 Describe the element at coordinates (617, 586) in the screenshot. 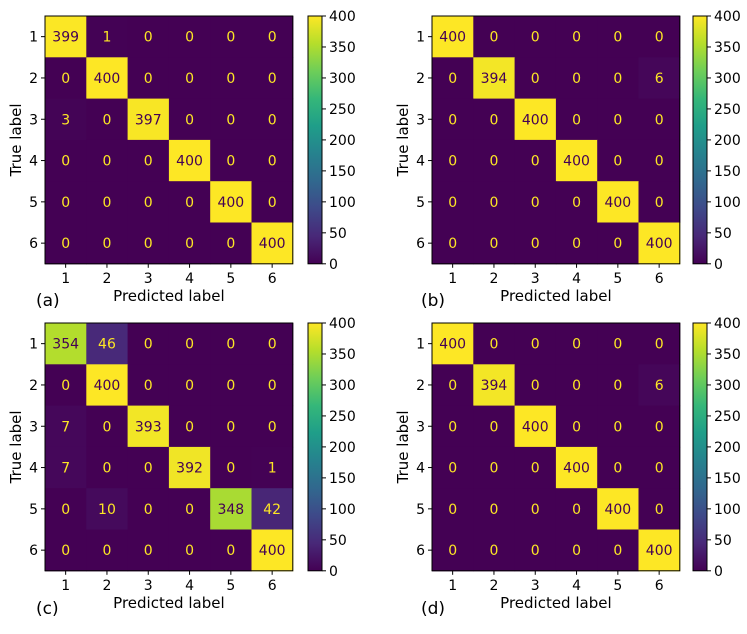

I see `x-tick-label: 5` at that location.